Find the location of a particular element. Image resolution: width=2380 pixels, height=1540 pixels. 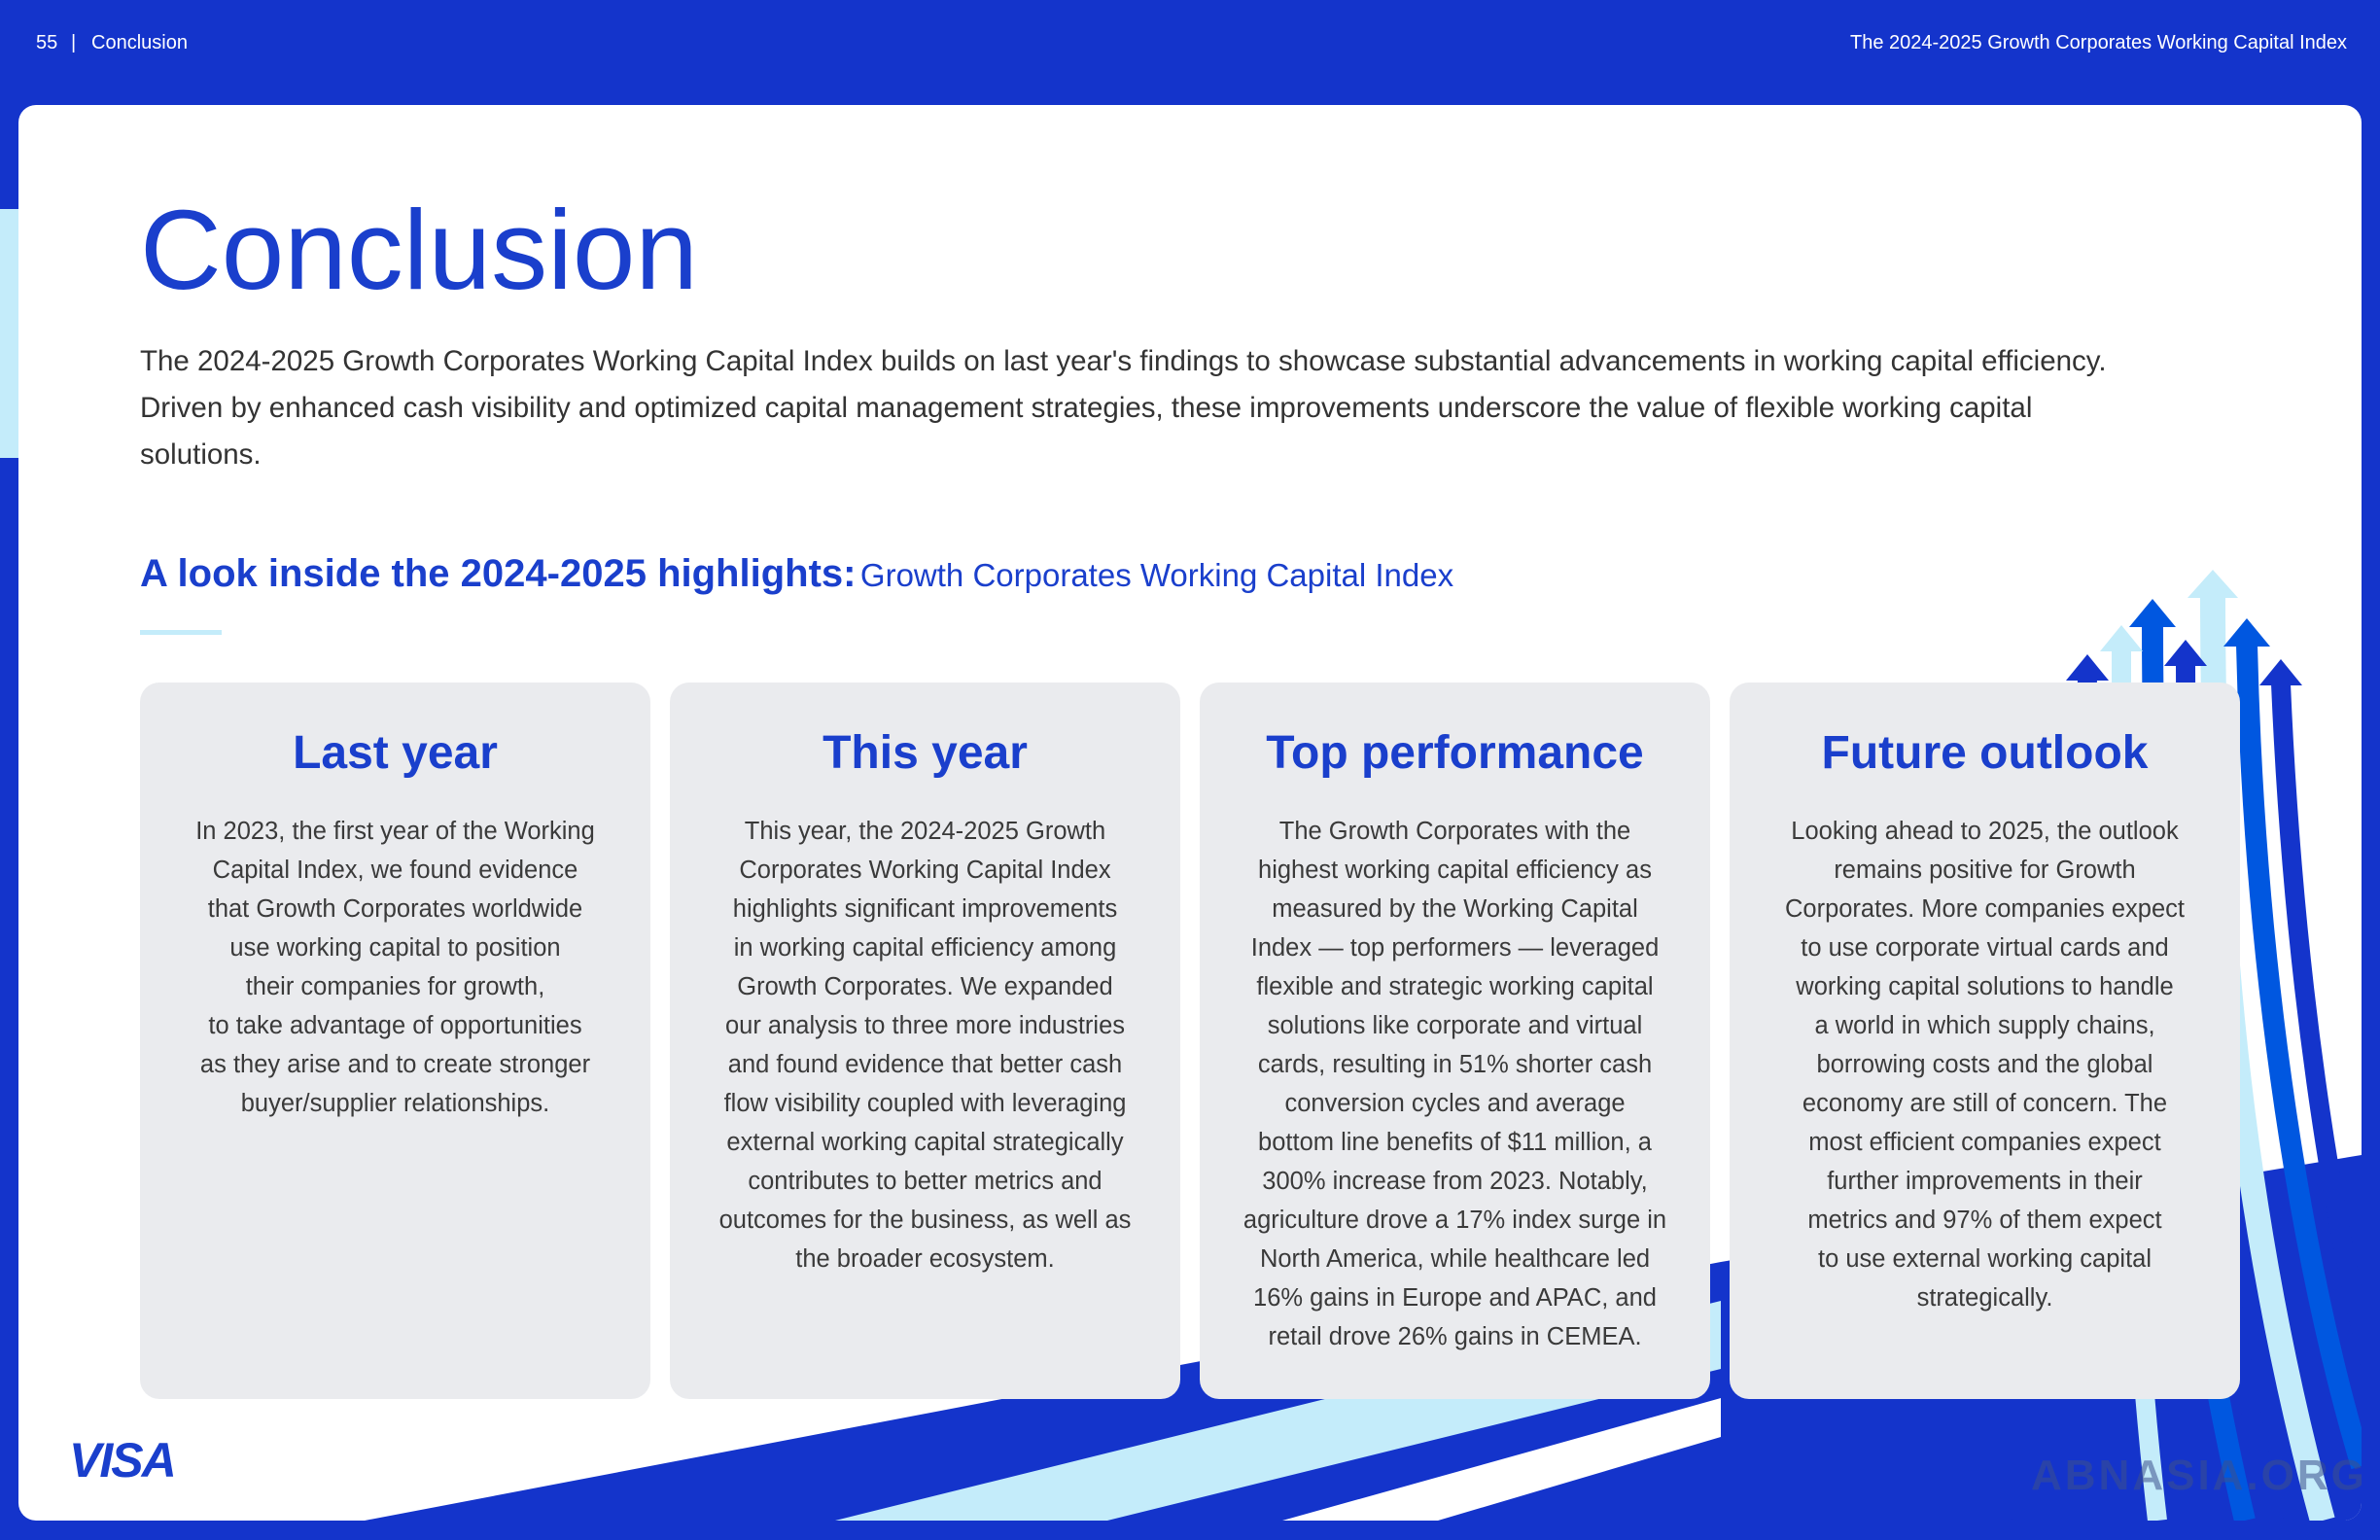

section-name: Conclusion is located at coordinates (139, 42).